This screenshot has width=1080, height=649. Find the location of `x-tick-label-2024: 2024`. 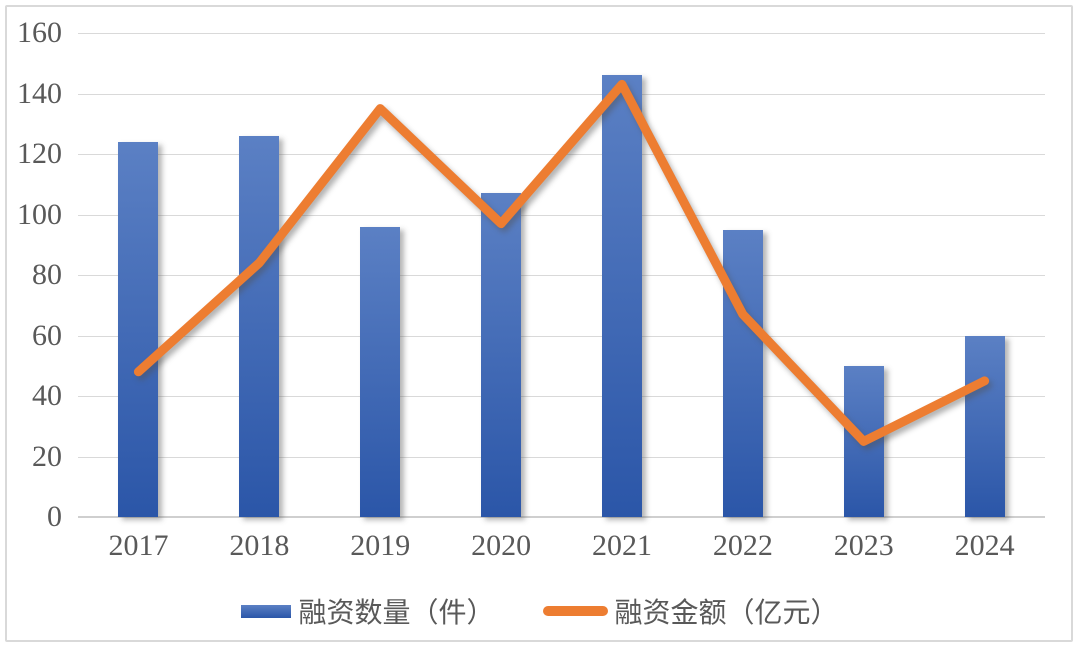

x-tick-label-2024: 2024 is located at coordinates (984, 545).